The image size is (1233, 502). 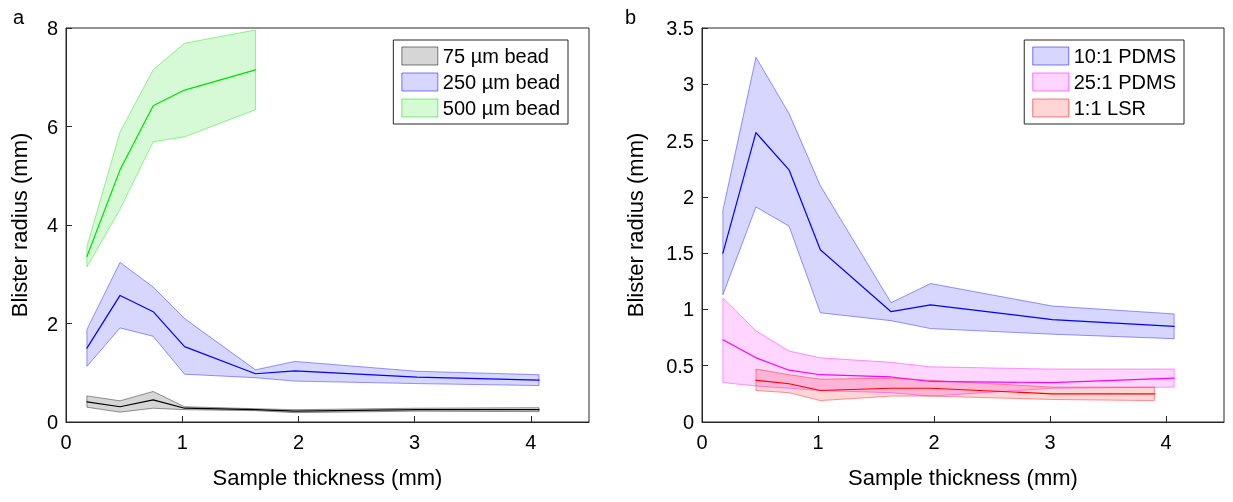 I want to click on y-tick-label: 1.5, so click(x=680, y=253).